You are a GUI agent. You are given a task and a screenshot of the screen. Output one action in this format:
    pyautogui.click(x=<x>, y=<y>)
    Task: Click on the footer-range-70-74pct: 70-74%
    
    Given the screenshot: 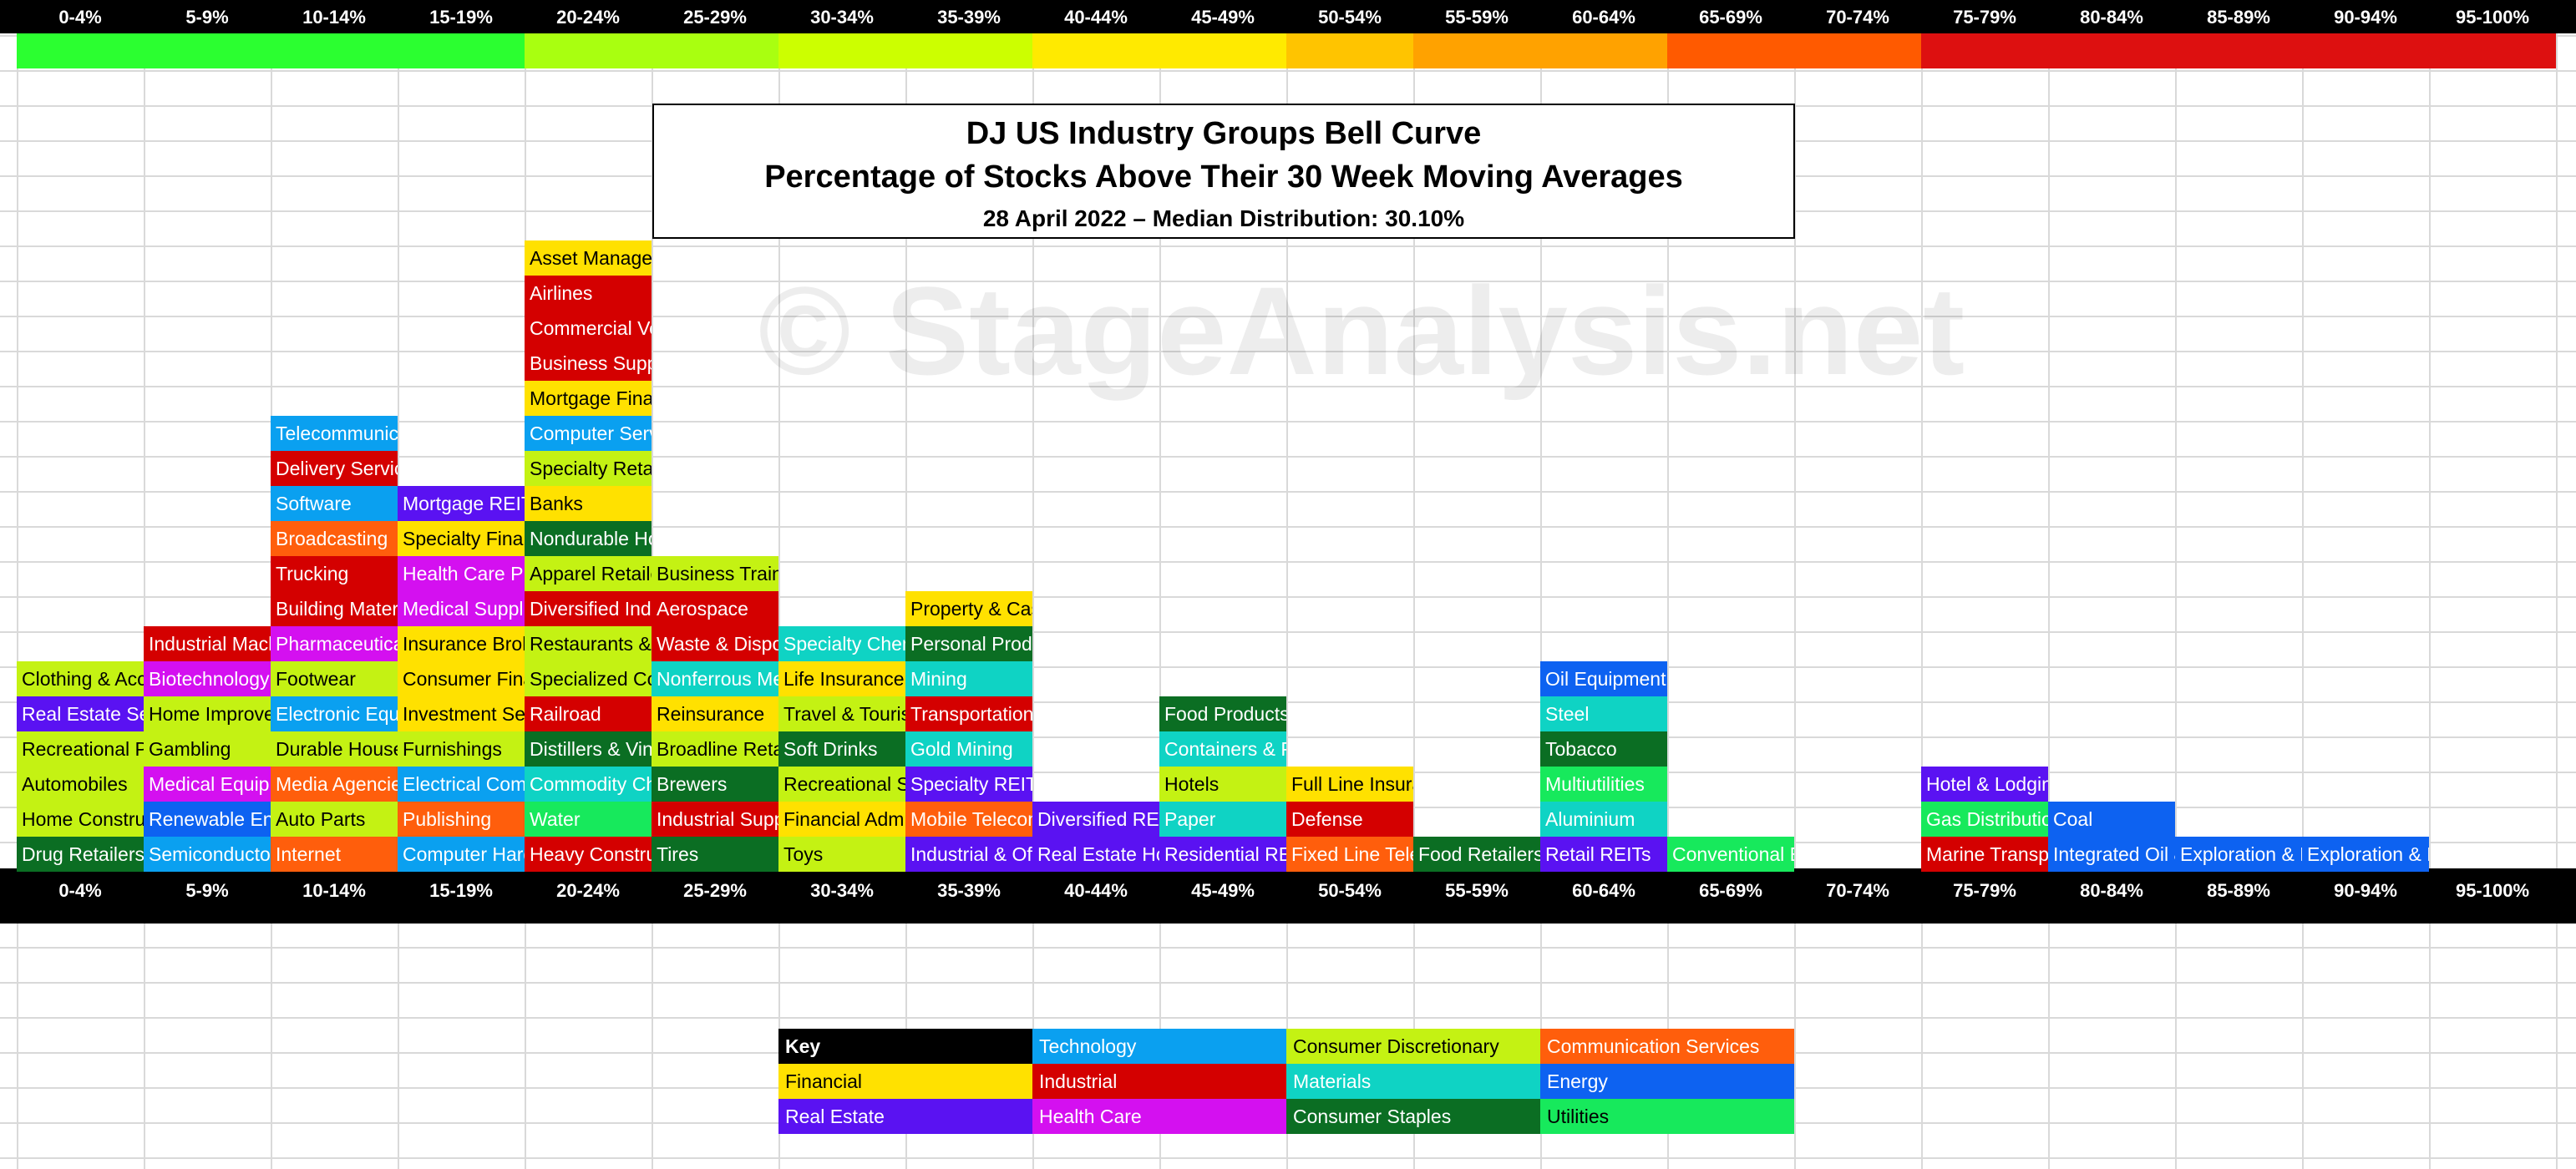 What is the action you would take?
    pyautogui.click(x=1857, y=890)
    